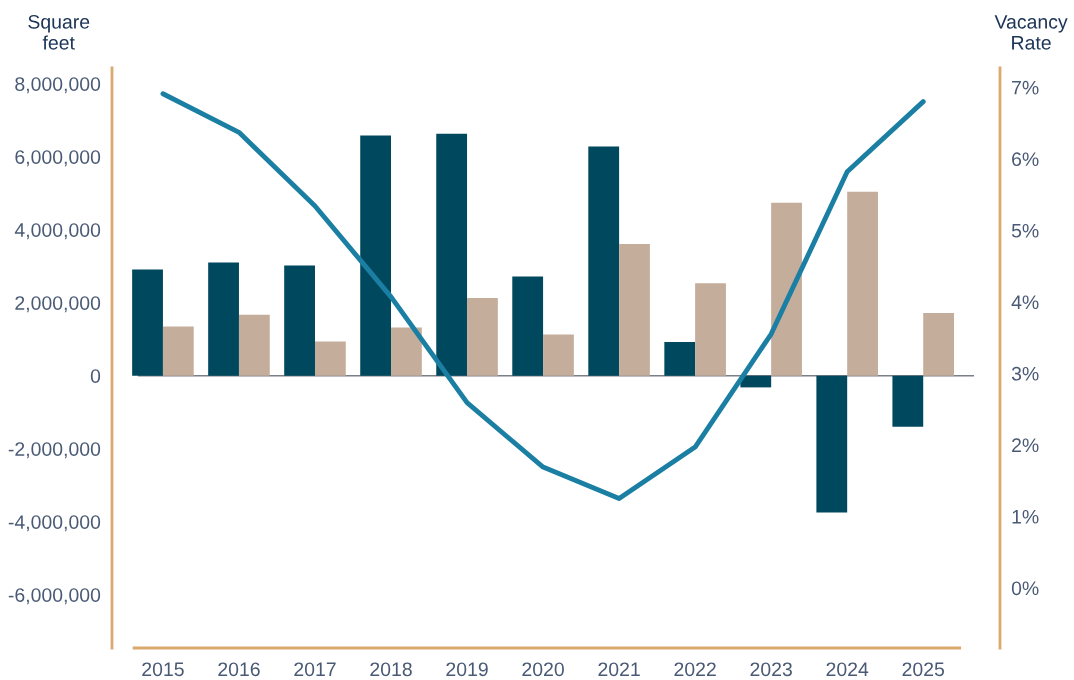  What do you see at coordinates (1025, 445) in the screenshot?
I see `y2-tick-label: 2%` at bounding box center [1025, 445].